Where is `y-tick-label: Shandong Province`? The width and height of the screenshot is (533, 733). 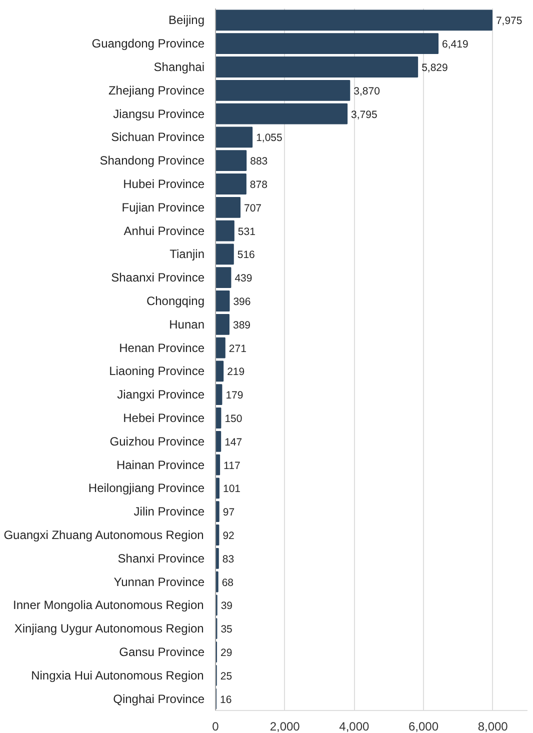
y-tick-label: Shandong Province is located at coordinates (152, 161).